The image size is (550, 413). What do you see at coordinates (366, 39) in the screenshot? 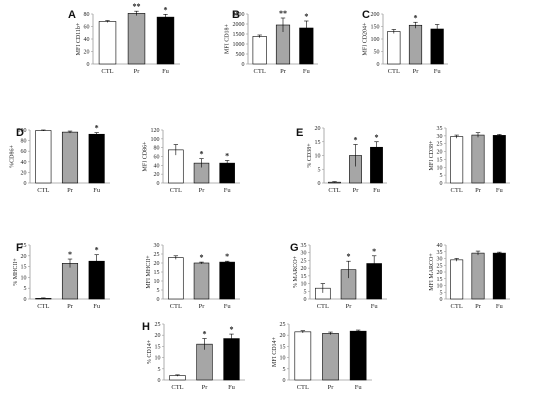
I see `y-axis-label: MFI CD204+` at bounding box center [366, 39].